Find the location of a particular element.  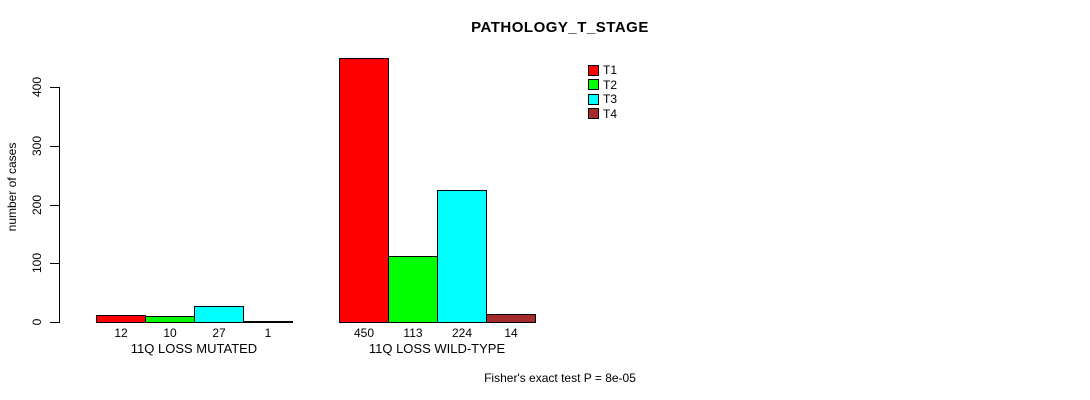

bar-value-label: 27 is located at coordinates (219, 333).